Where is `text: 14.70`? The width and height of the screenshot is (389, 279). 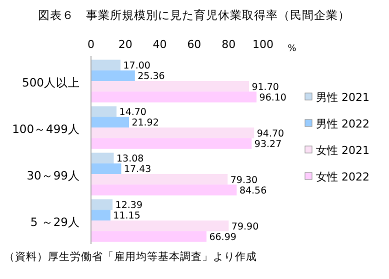 text: 14.70 is located at coordinates (132, 112).